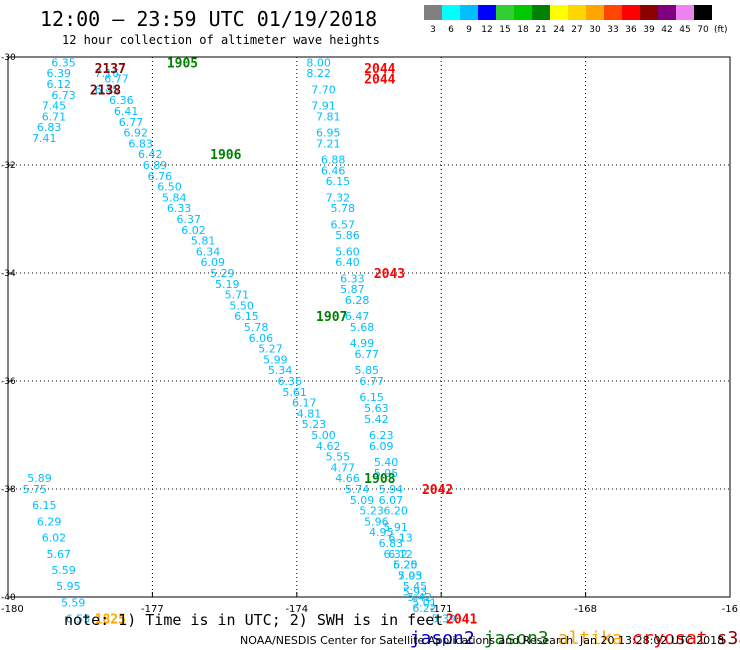  What do you see at coordinates (347, 251) in the screenshot?
I see `wave-height-value: 5.60` at bounding box center [347, 251].